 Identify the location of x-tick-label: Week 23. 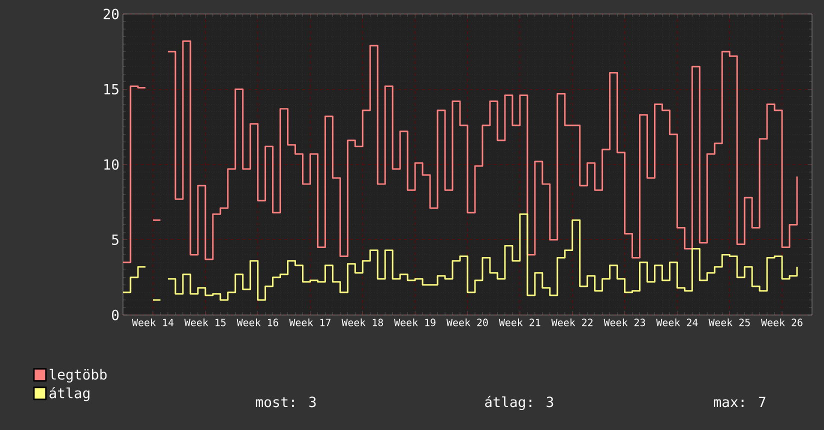
(625, 322).